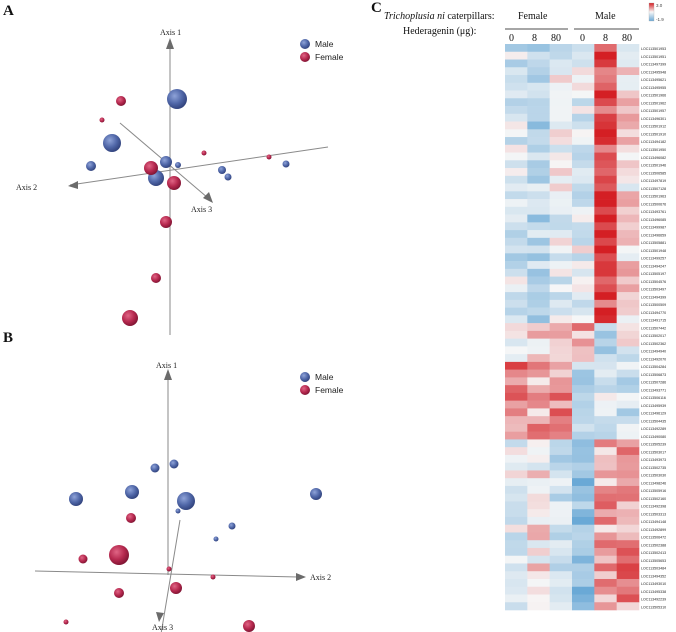 The height and width of the screenshot is (632, 676). I want to click on gene-label: LOC113492070, so click(653, 359).